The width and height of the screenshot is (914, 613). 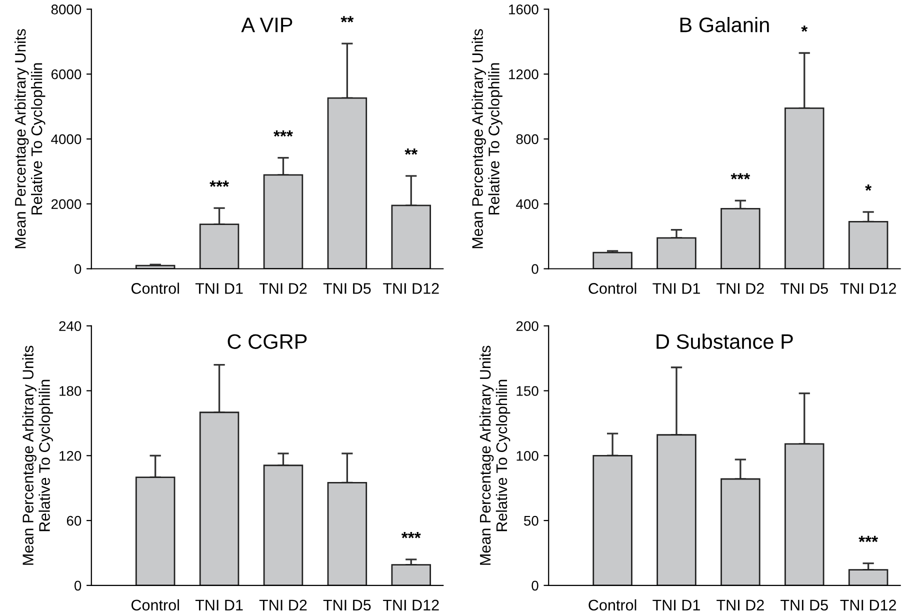 I want to click on chart-title: D Substance P, so click(x=724, y=341).